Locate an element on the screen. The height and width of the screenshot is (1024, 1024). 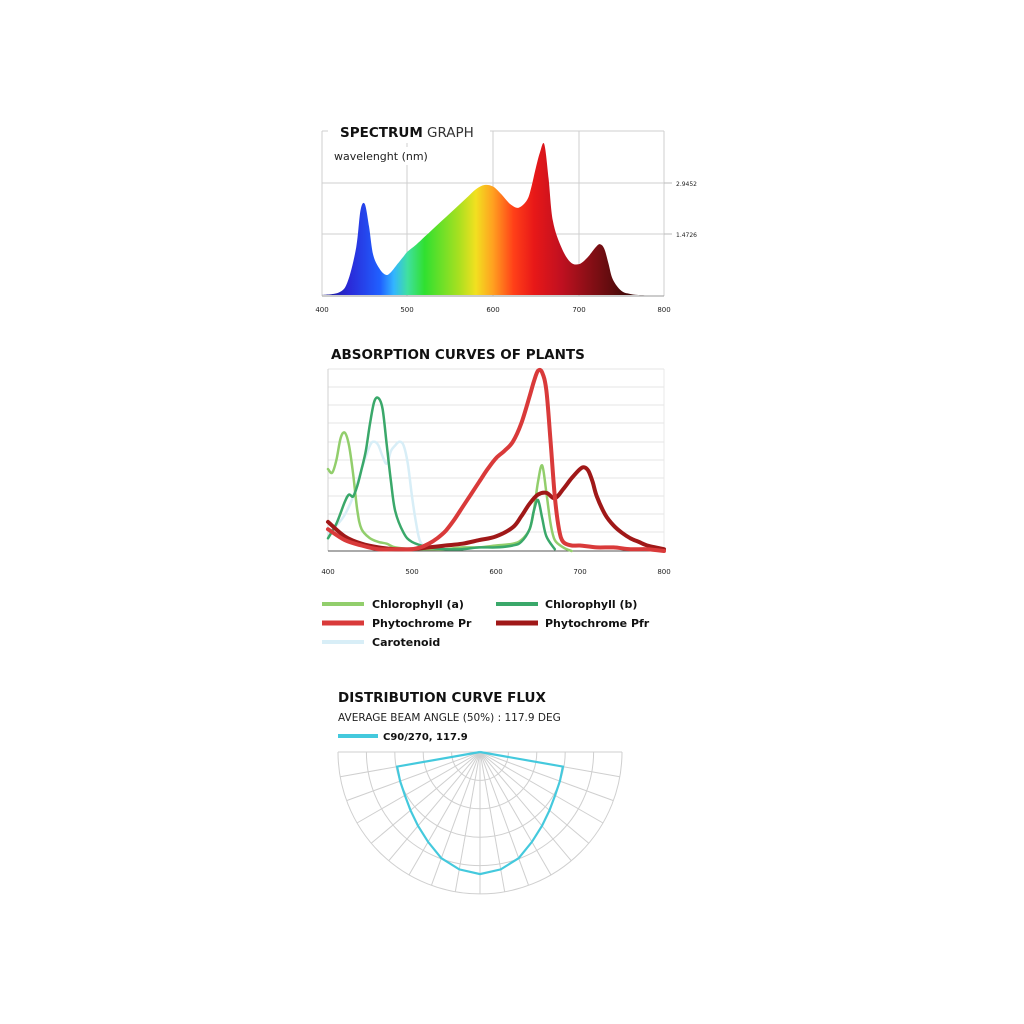
legend-label-chlorophyll-b: Chlorophyll (b) is located at coordinates (591, 604).